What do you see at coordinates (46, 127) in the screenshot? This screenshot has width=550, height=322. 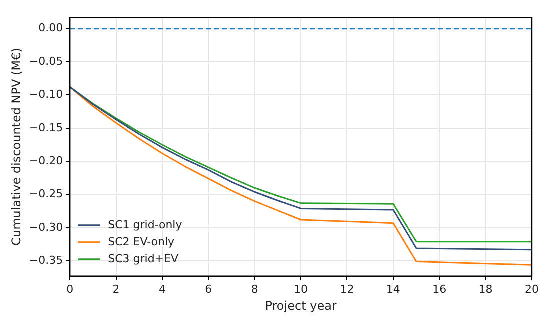 I see `y-tick-label: −0.15` at bounding box center [46, 127].